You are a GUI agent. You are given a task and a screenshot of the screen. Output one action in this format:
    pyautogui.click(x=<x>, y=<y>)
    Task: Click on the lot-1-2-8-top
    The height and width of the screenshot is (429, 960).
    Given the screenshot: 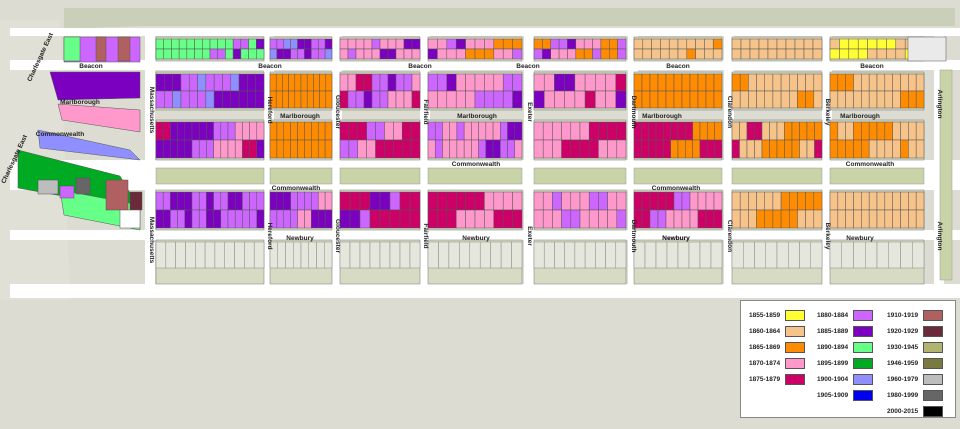 What is the action you would take?
    pyautogui.click(x=328, y=131)
    